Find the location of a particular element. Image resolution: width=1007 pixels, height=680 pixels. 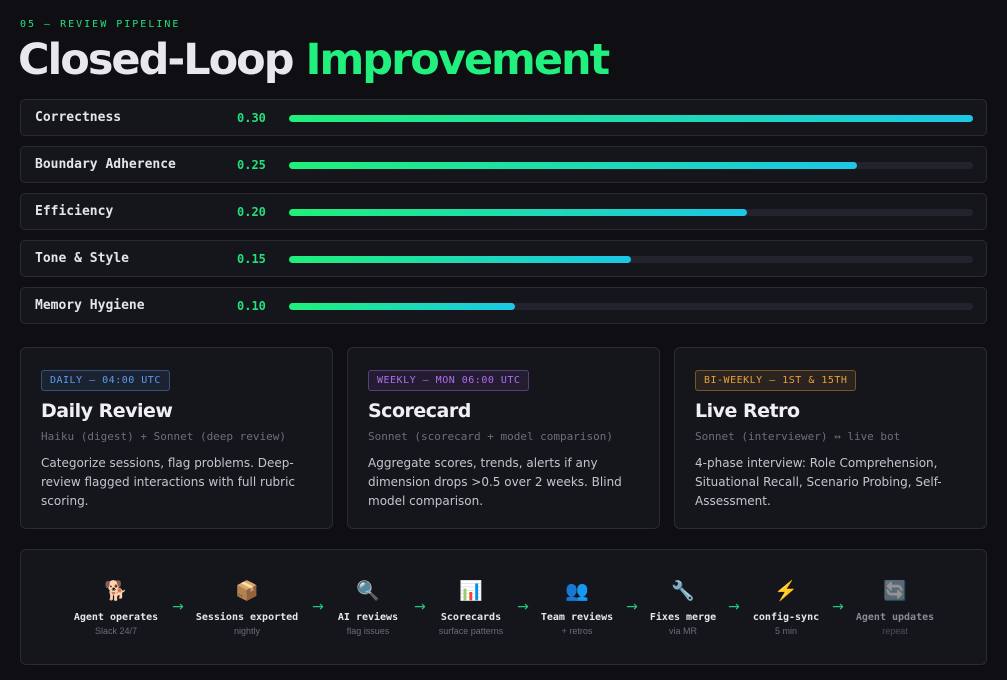

card-models: Haiku (digest) + Sonnet (deep review) is located at coordinates (164, 436).